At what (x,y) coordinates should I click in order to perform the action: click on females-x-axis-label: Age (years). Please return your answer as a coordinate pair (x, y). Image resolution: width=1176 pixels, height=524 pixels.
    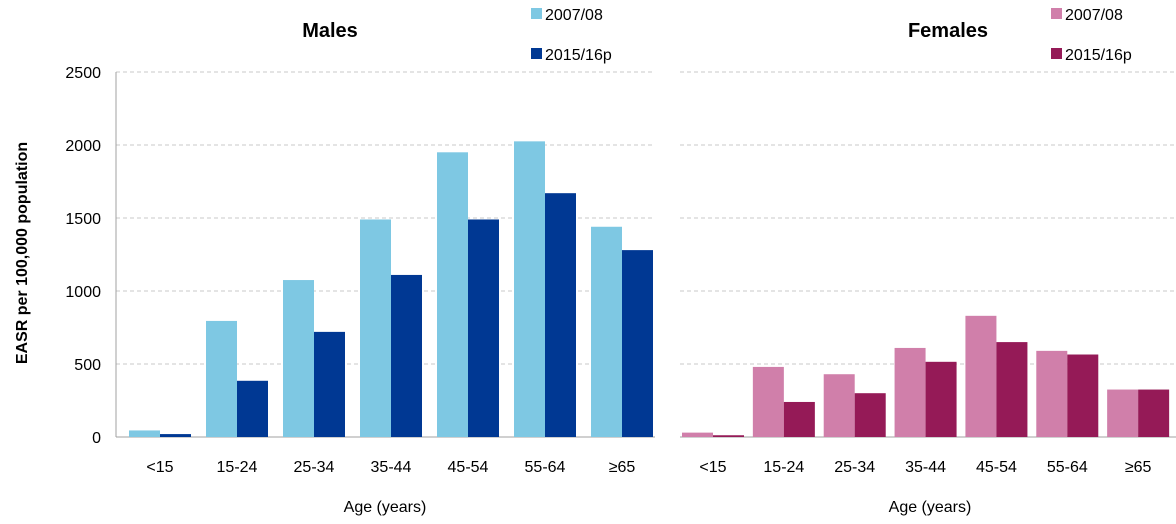
    Looking at the image, I should click on (930, 507).